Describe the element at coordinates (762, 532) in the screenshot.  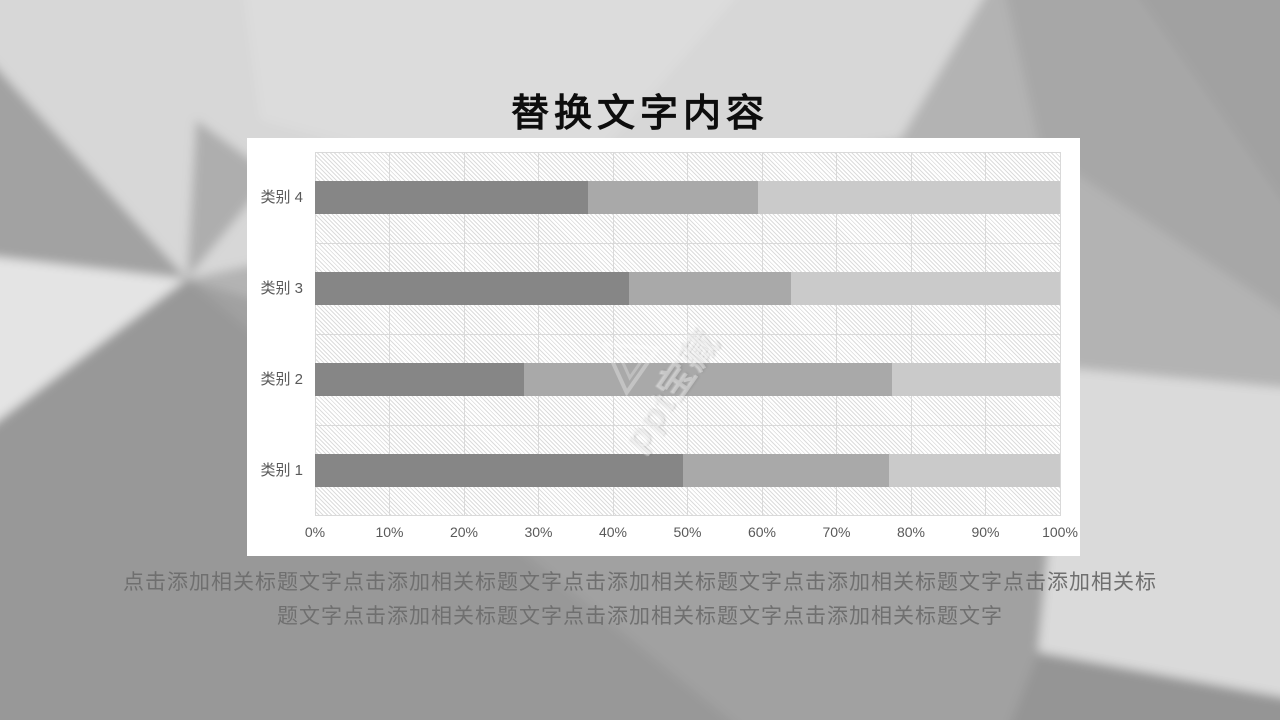
I see `x-tick-label: 60%` at that location.